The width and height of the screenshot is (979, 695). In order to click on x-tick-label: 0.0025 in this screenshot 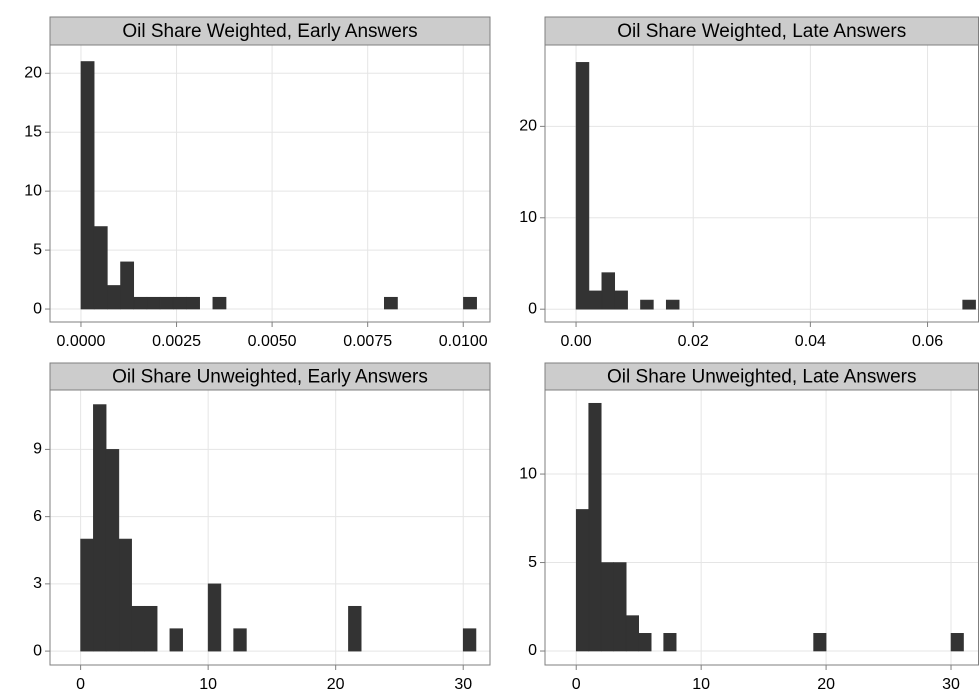, I will do `click(176, 341)`.